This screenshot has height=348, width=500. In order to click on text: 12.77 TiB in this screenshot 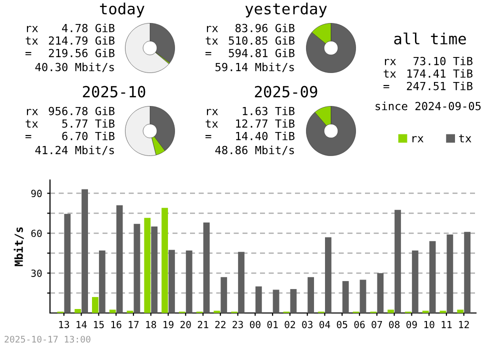, I will do `click(265, 123)`.